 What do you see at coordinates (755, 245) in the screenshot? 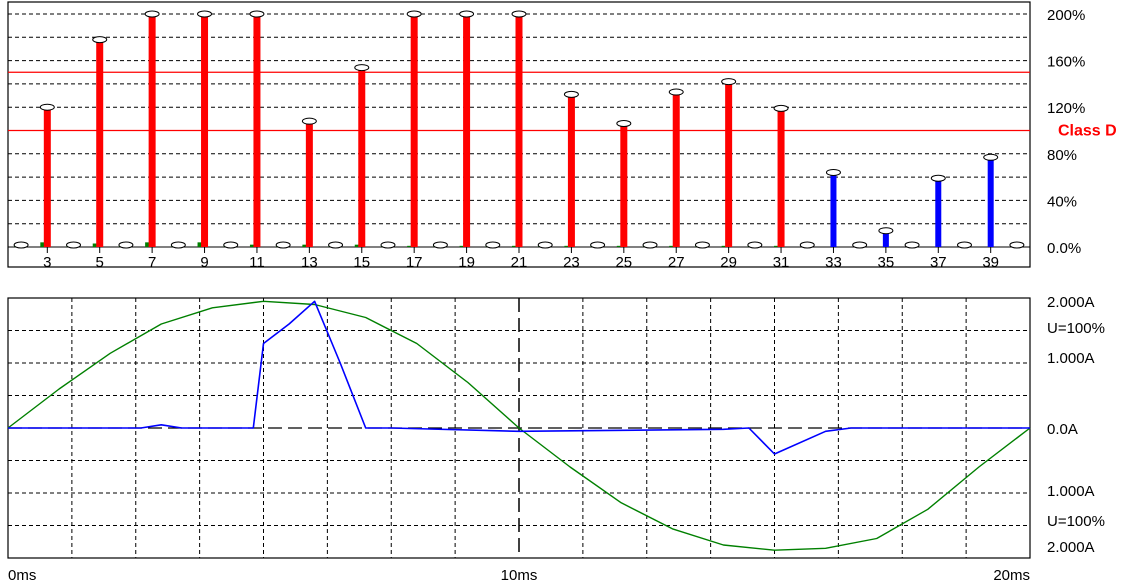
I see `harmonic-30-limit-marker` at bounding box center [755, 245].